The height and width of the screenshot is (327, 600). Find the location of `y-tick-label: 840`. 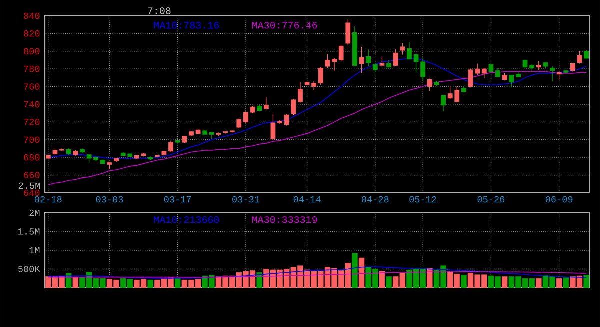

y-tick-label: 840 is located at coordinates (32, 16).